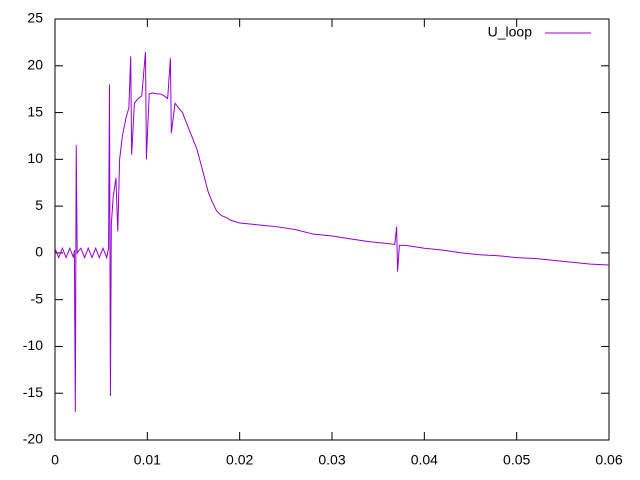 Image resolution: width=640 pixels, height=480 pixels. What do you see at coordinates (55, 460) in the screenshot?
I see `x-tick-label: 0` at bounding box center [55, 460].